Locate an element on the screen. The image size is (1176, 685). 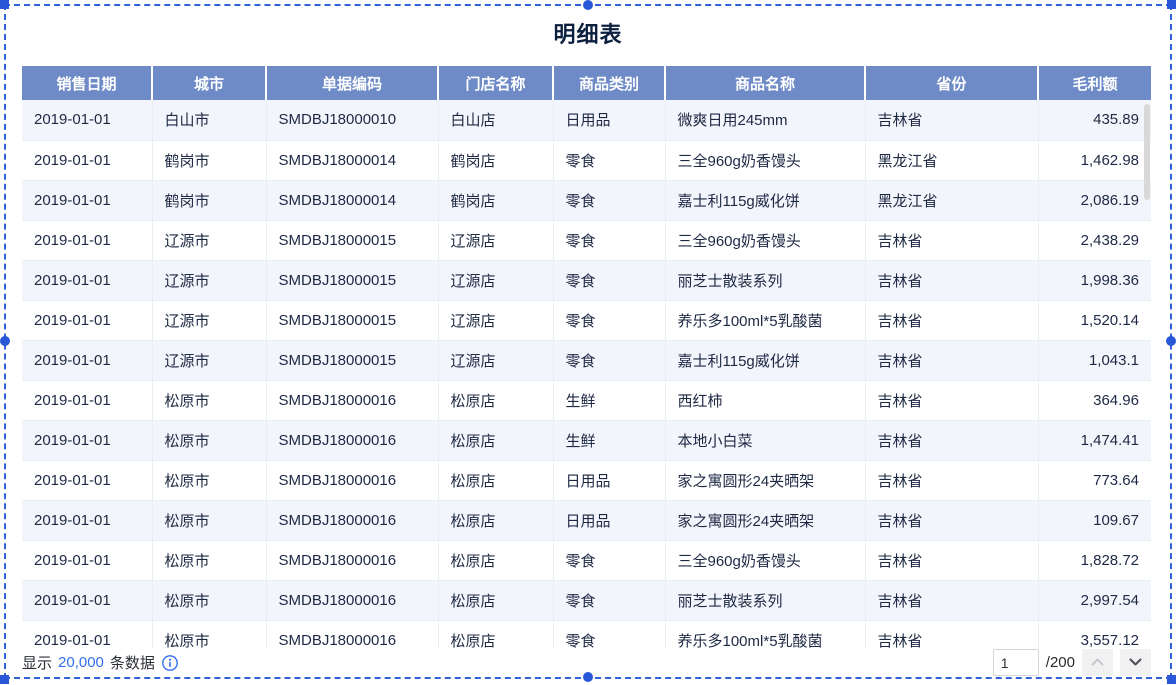
table-cell: 1,998.36 is located at coordinates (1094, 280).